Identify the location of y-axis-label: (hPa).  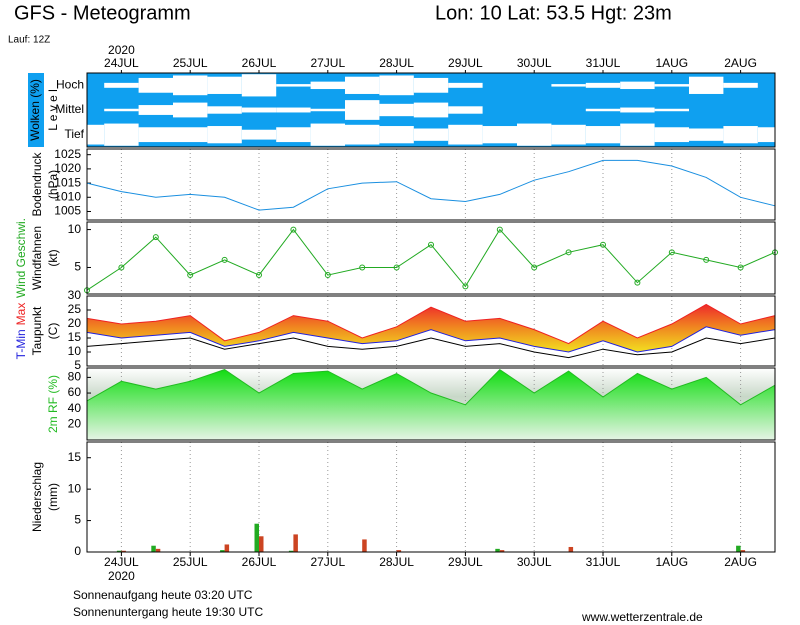
(53, 184).